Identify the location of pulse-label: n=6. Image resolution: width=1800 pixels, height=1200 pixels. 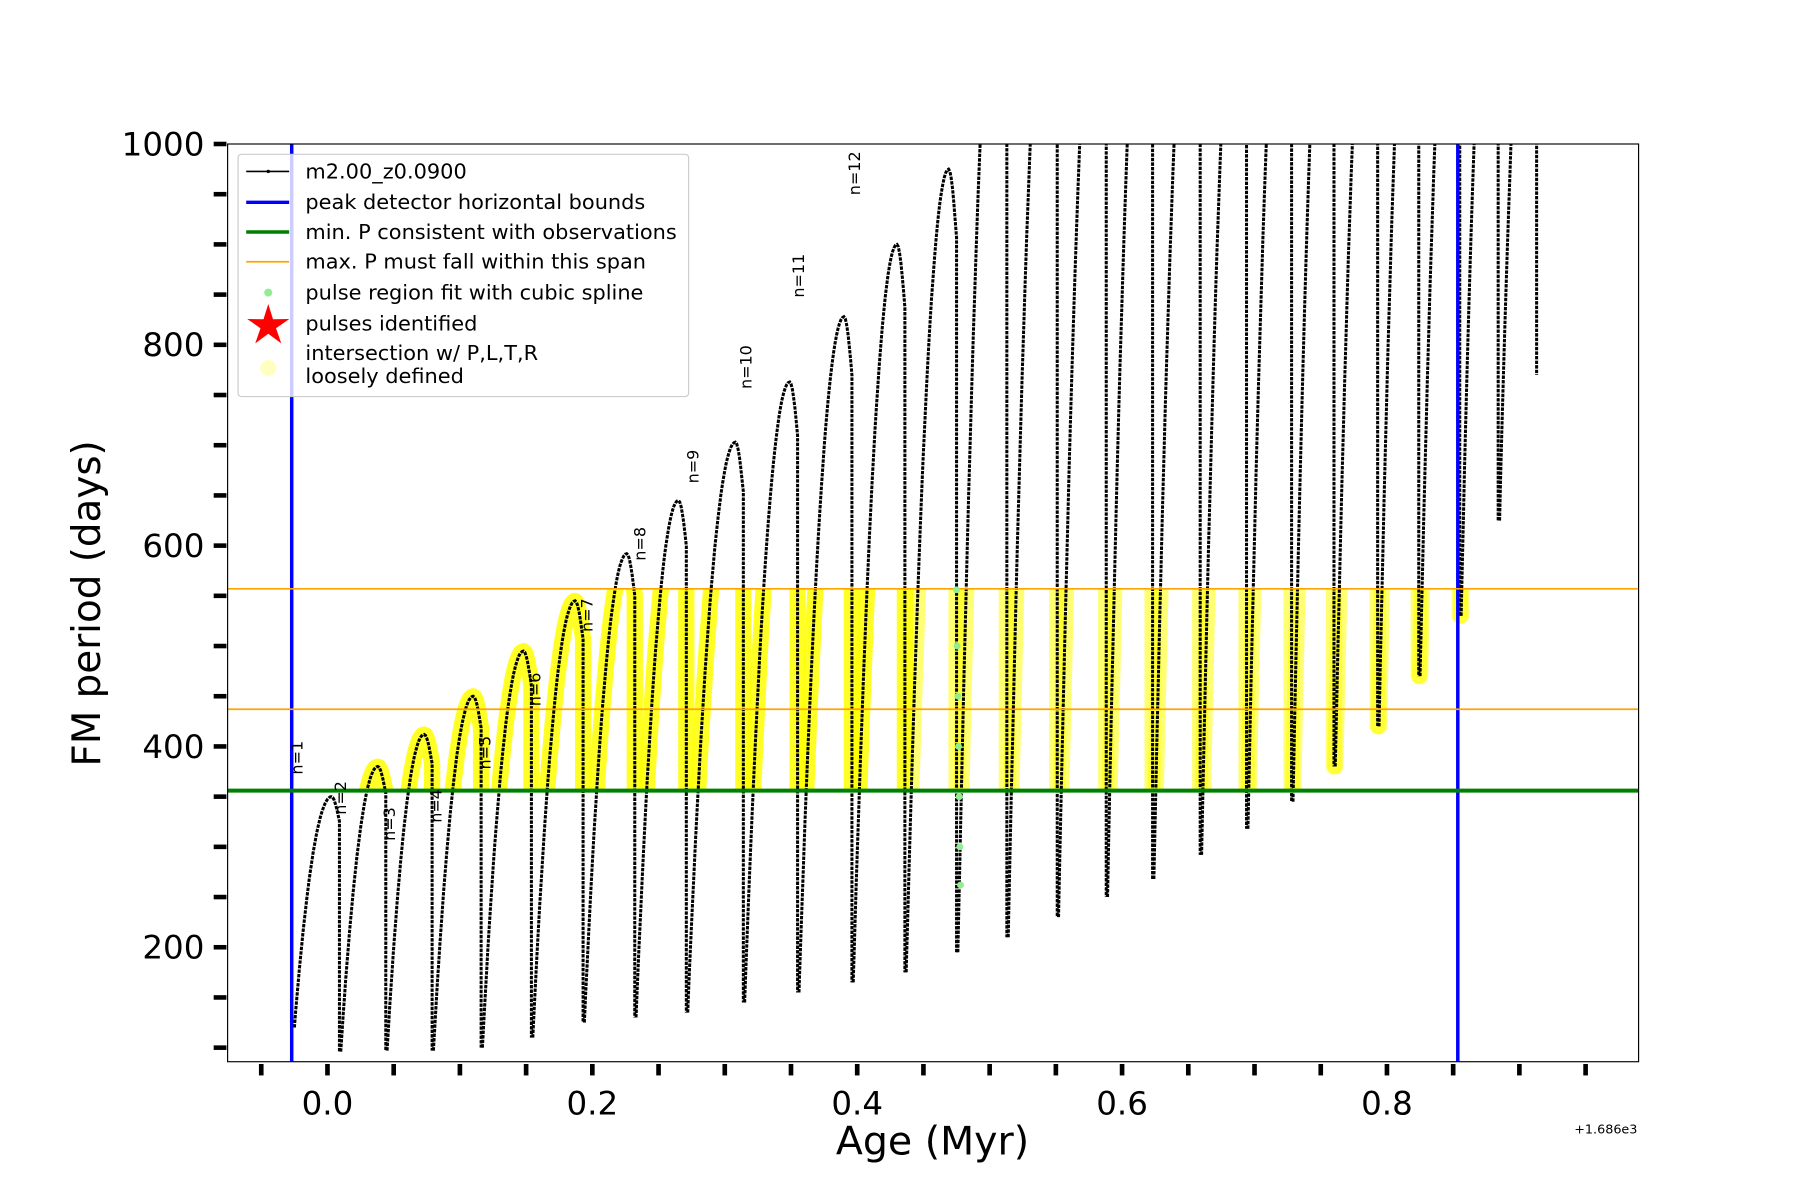
(535, 690).